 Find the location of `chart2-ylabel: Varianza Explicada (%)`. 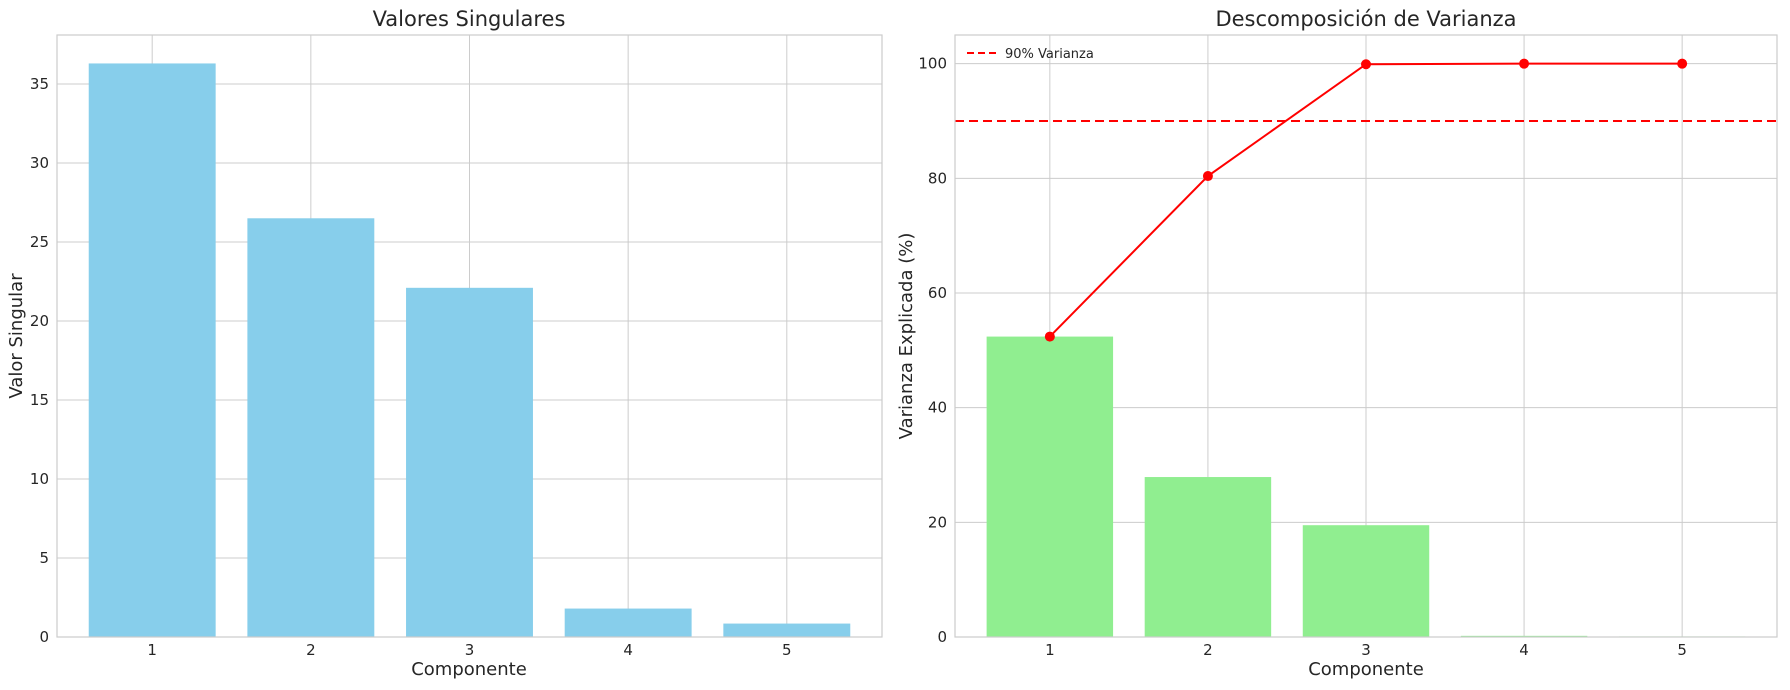

chart2-ylabel: Varianza Explicada (%) is located at coordinates (906, 336).